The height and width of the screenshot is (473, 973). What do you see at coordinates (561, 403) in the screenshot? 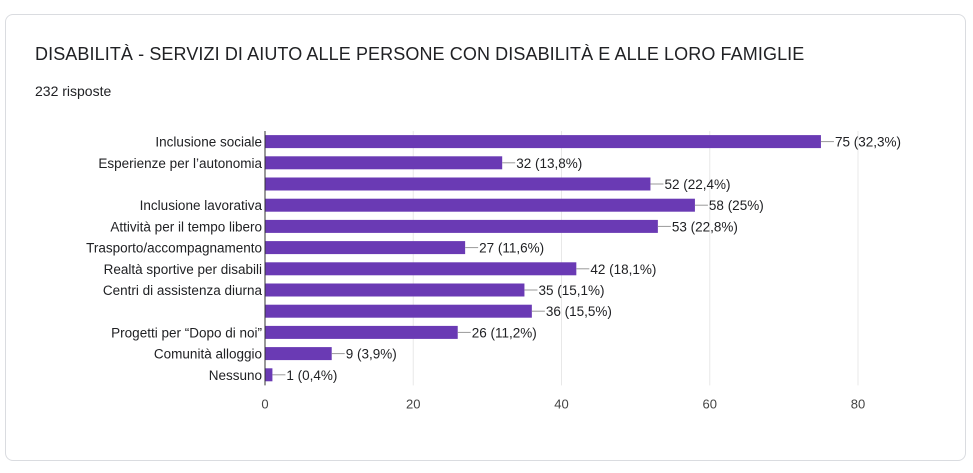
I see `x-tick-label: 40` at bounding box center [561, 403].